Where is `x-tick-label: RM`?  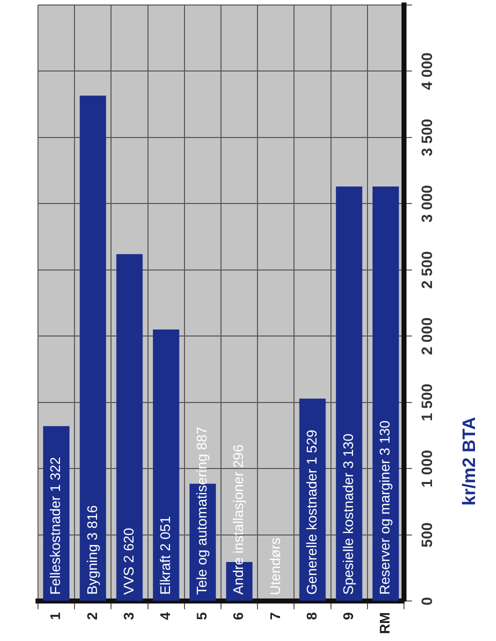 x-tick-label: RM is located at coordinates (384, 623).